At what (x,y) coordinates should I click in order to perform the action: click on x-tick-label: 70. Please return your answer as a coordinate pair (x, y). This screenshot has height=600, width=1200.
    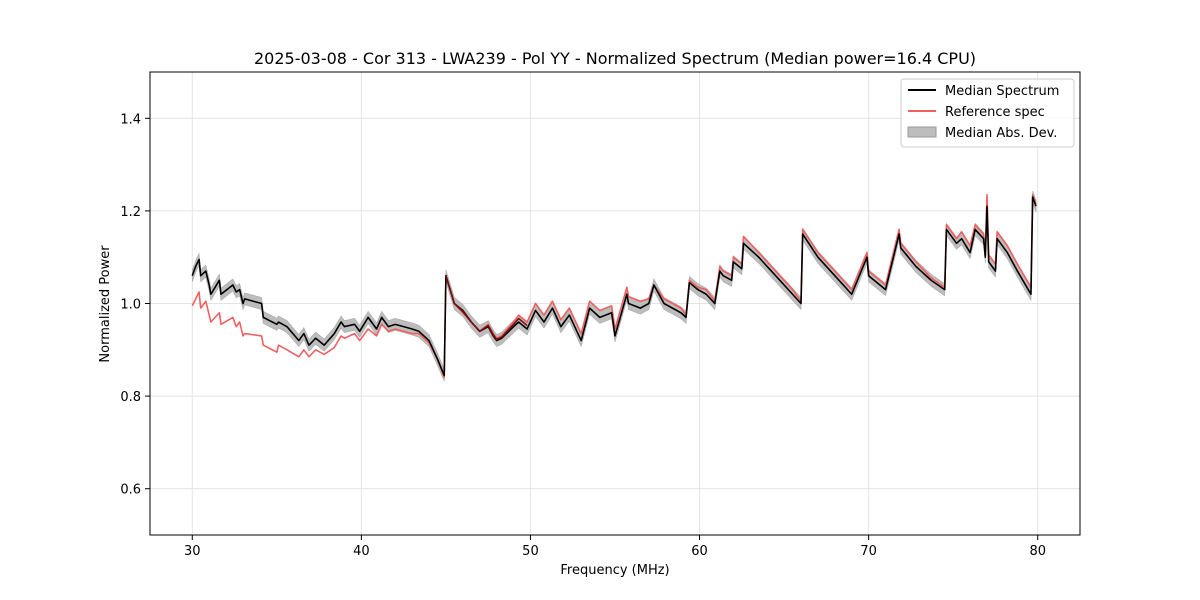
    Looking at the image, I should click on (868, 551).